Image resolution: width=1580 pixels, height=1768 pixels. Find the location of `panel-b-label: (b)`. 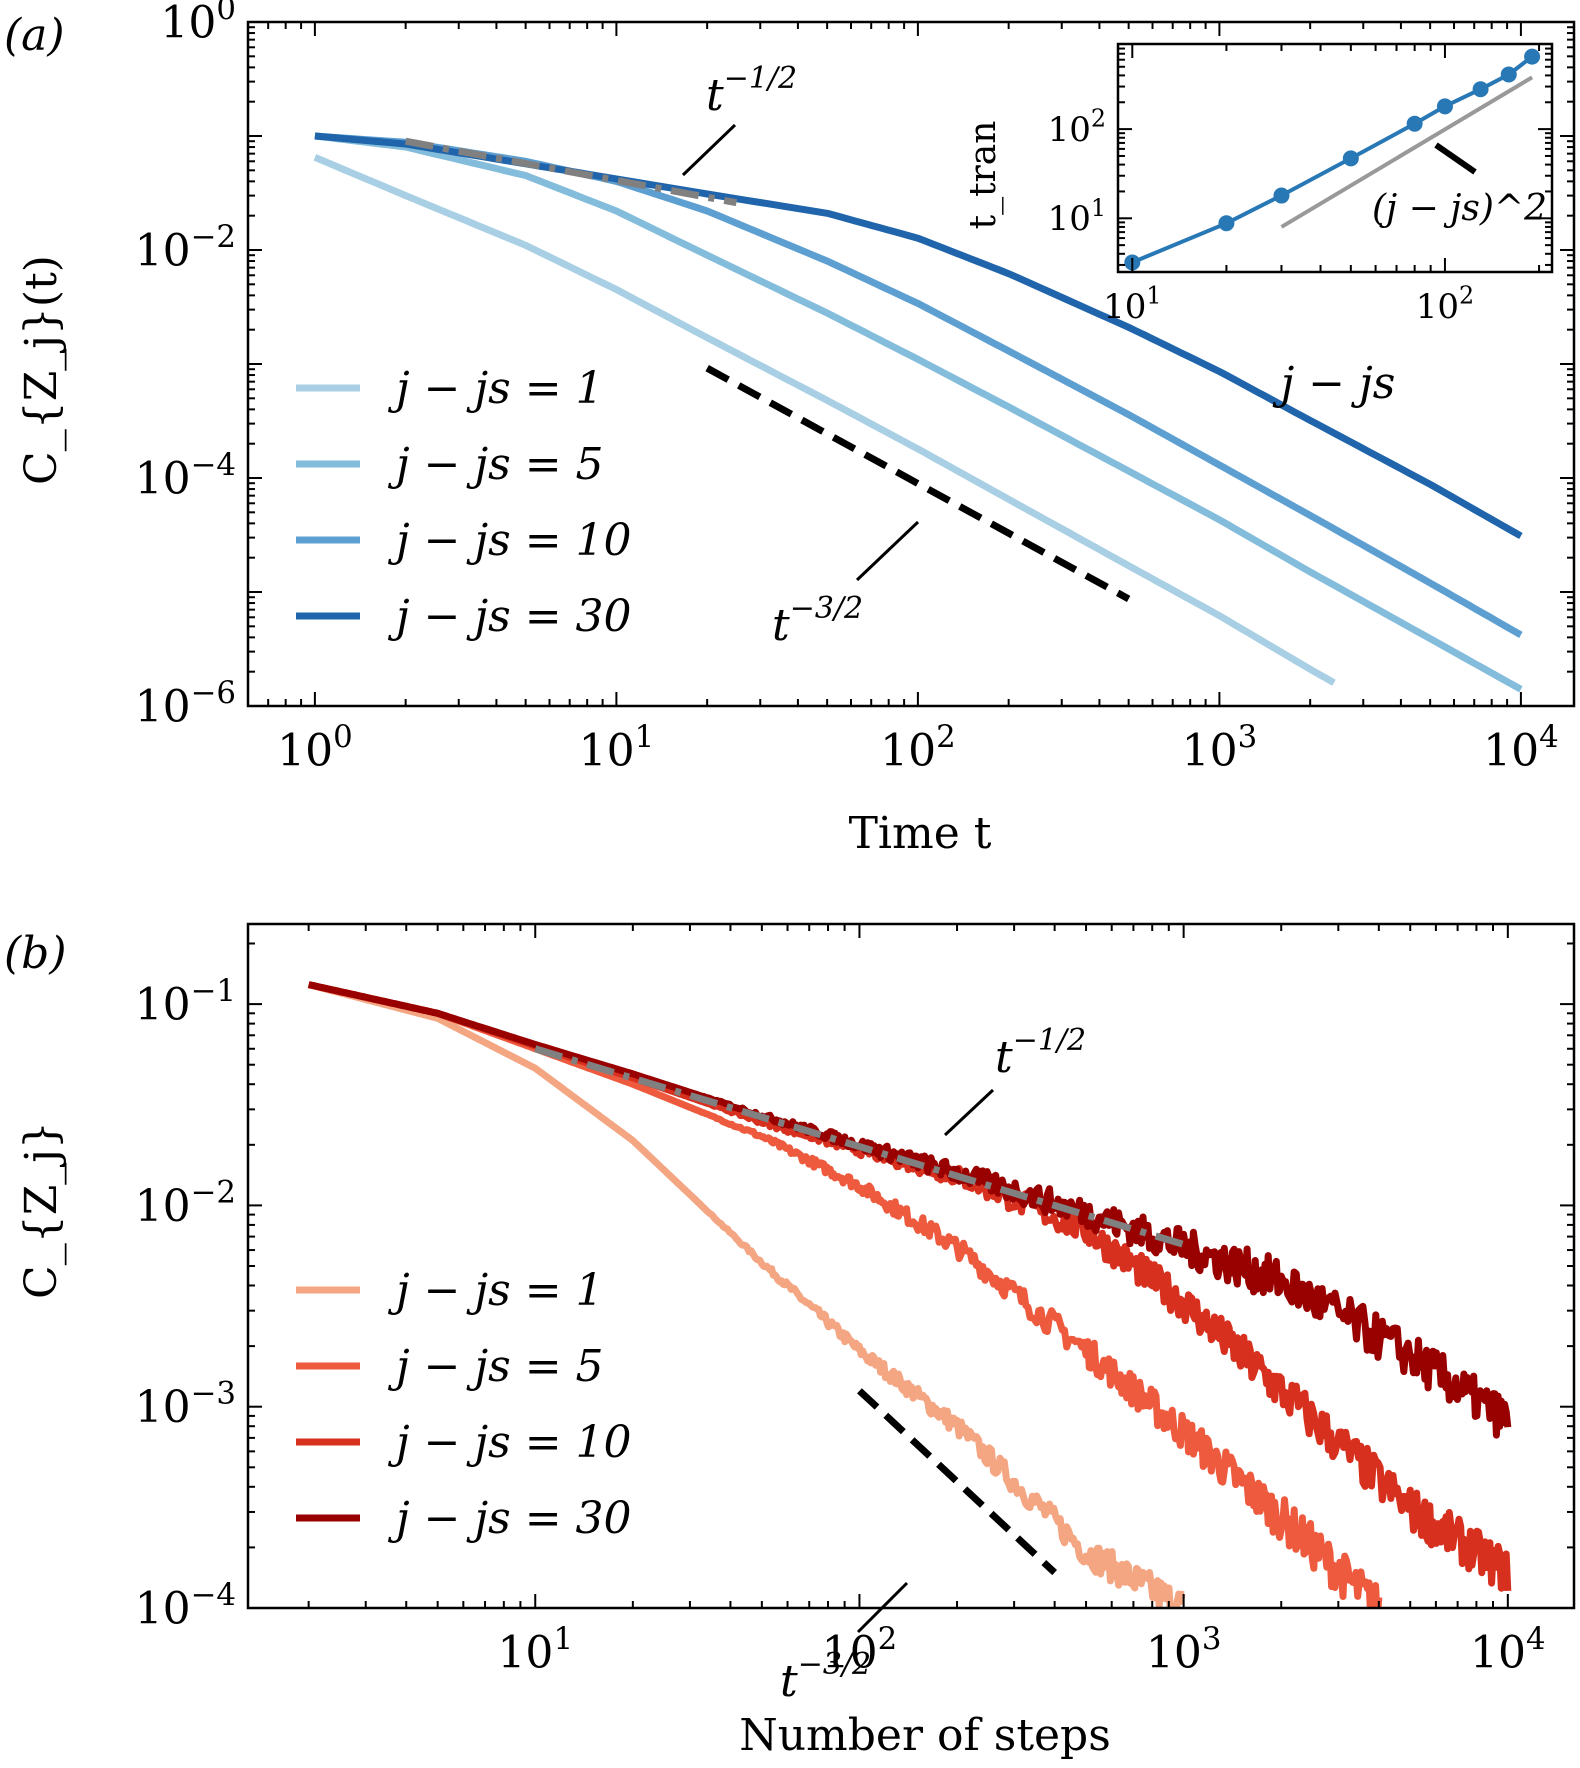

panel-b-label: (b) is located at coordinates (35, 953).